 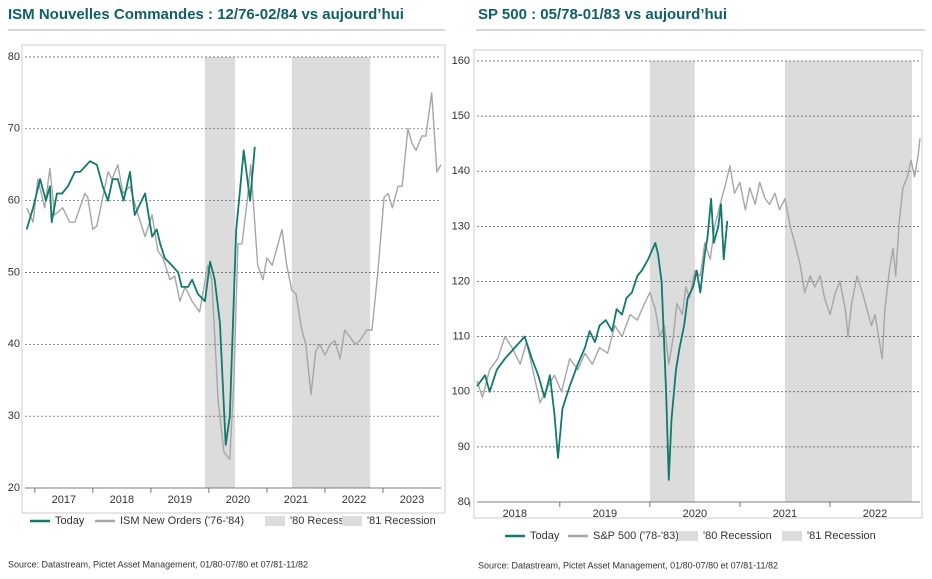 What do you see at coordinates (602, 14) in the screenshot?
I see `chart-title: SP 500 : 05/78-01/83 vs aujourd’hui` at bounding box center [602, 14].